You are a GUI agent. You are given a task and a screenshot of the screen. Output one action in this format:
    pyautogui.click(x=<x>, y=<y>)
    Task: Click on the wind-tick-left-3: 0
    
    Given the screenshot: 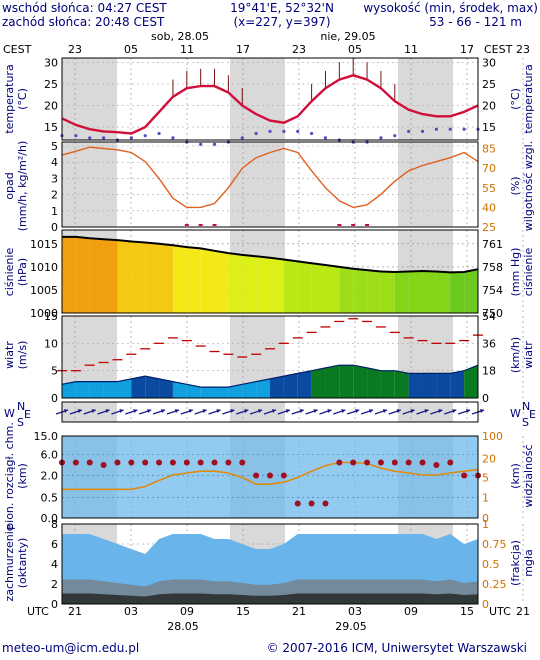 What is the action you would take?
    pyautogui.click(x=54, y=398)
    